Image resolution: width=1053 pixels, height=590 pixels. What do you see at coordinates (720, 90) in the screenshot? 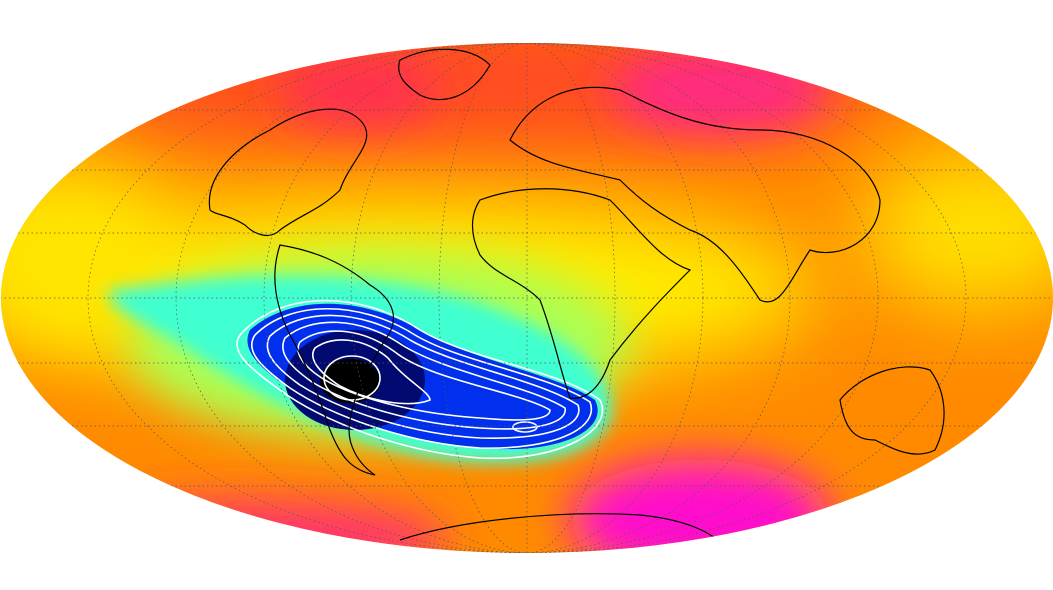
I see `siberia-high-region` at bounding box center [720, 90].